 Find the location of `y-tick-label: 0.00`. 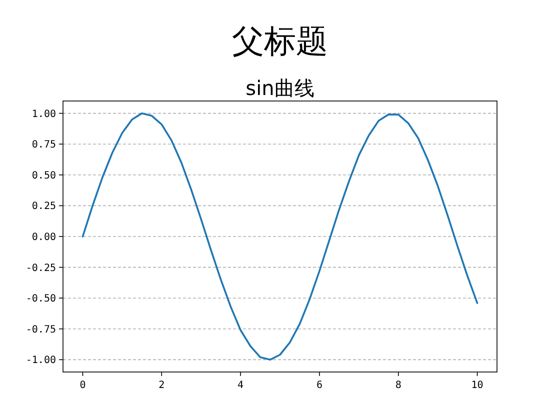

y-tick-label: 0.00 is located at coordinates (44, 237).